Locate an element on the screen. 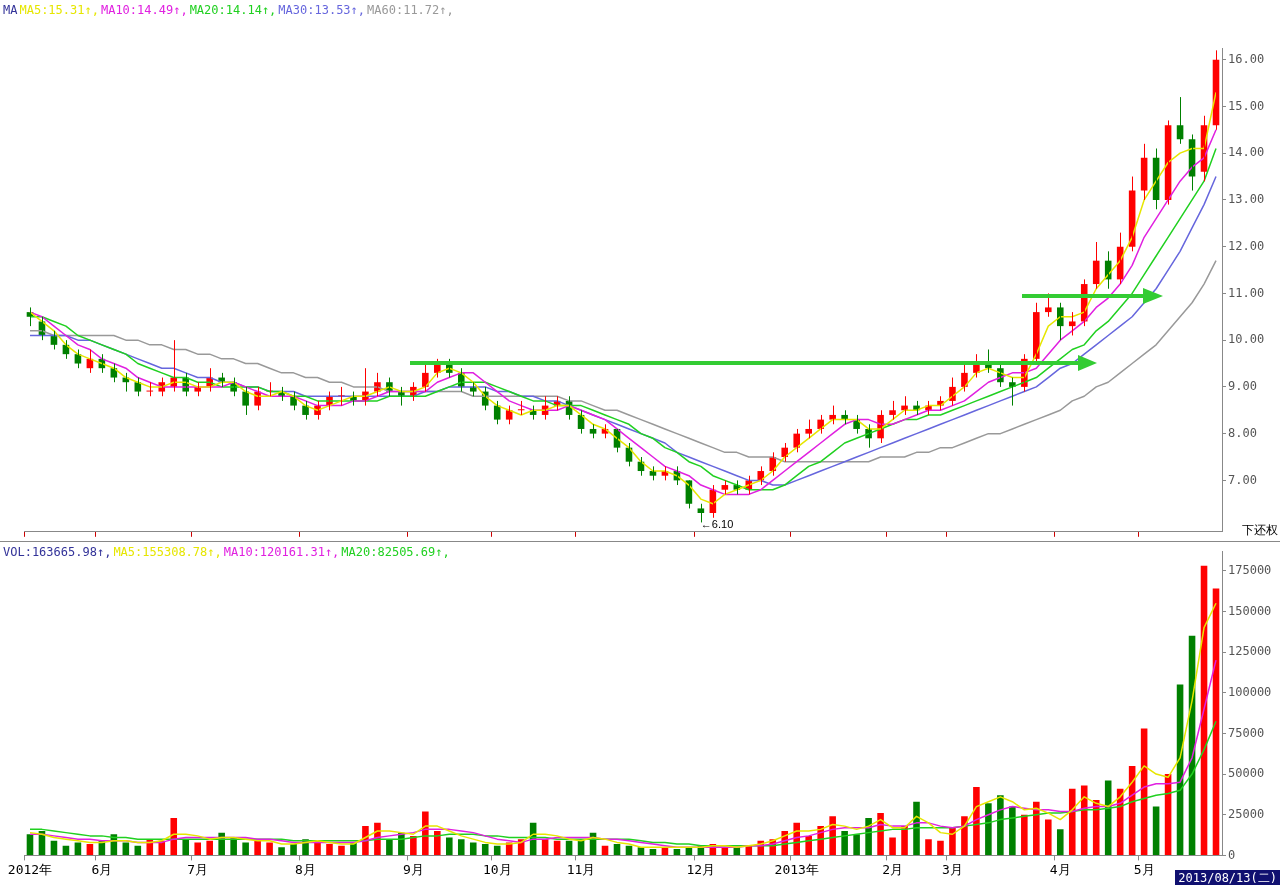 The height and width of the screenshot is (885, 1280). legend-title: MA is located at coordinates (10, 10).